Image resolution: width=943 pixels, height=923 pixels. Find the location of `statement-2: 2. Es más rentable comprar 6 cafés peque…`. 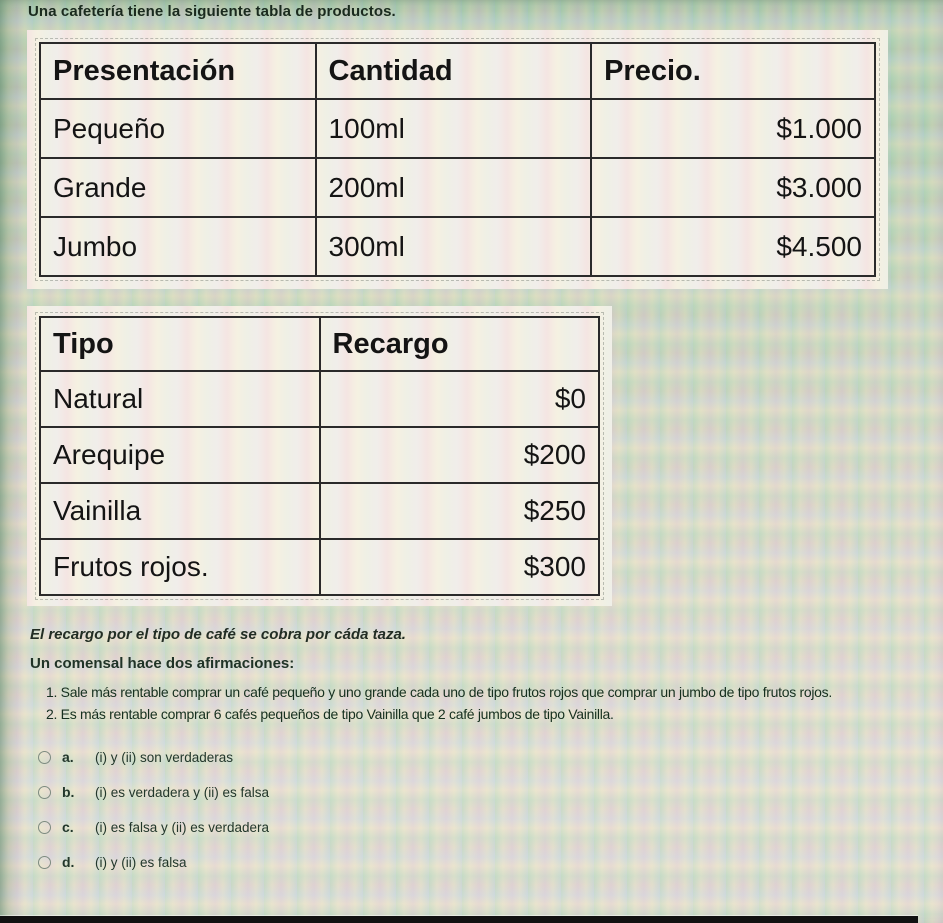

statement-2: 2. Es más rentable comprar 6 cafés peque… is located at coordinates (330, 714).